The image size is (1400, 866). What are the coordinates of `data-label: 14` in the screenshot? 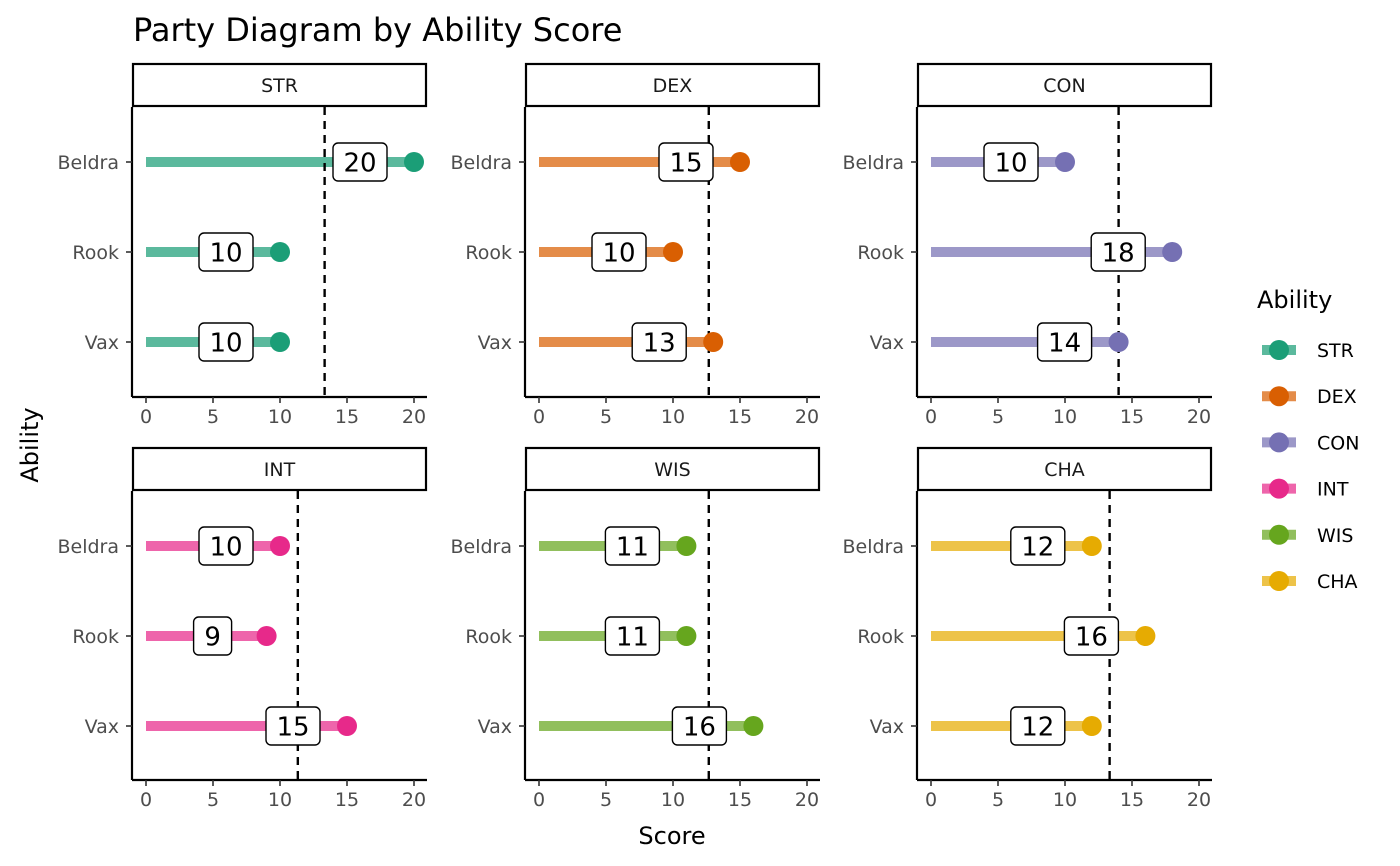 It's located at (1064, 344).